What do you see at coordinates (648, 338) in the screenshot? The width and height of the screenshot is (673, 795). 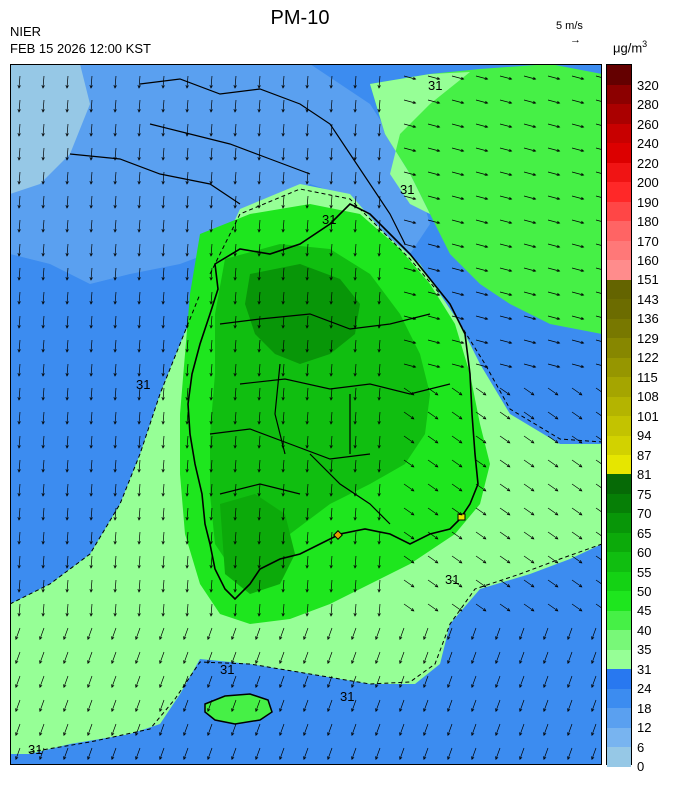 I see `legend-label-129: 129` at bounding box center [648, 338].